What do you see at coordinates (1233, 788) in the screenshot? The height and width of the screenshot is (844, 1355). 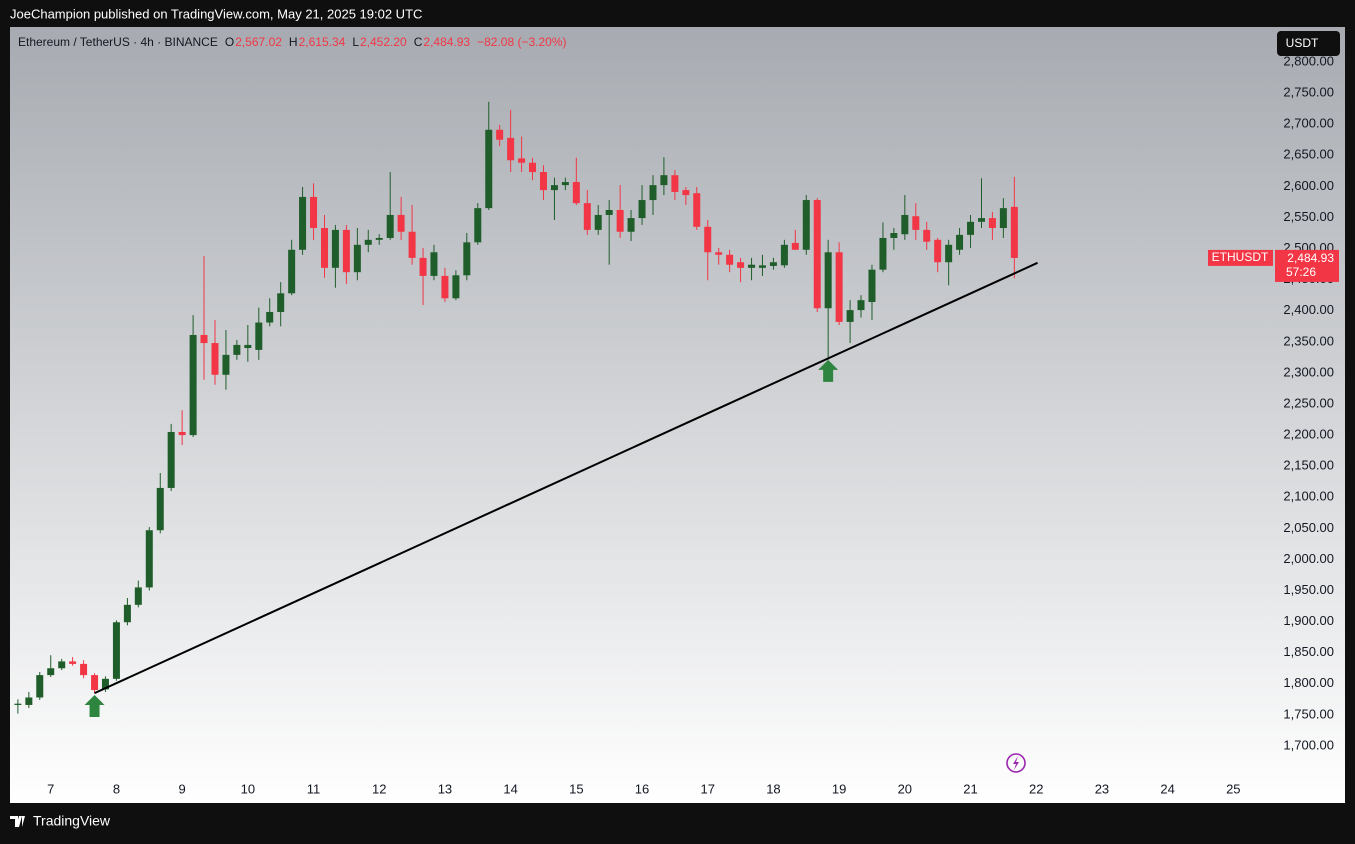 I see `x-tick-label: 25` at bounding box center [1233, 788].